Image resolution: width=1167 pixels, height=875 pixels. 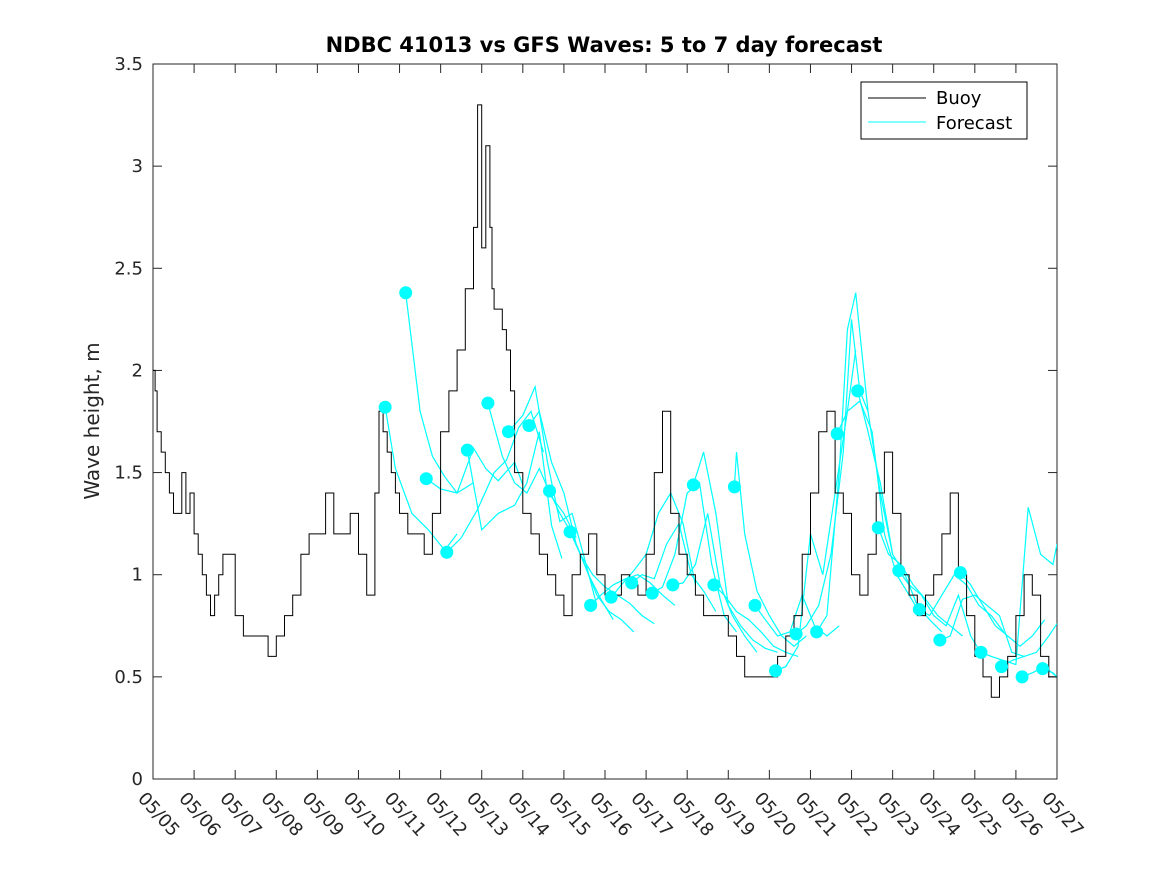 What do you see at coordinates (939, 814) in the screenshot?
I see `x-tick-label: 05/24` at bounding box center [939, 814].